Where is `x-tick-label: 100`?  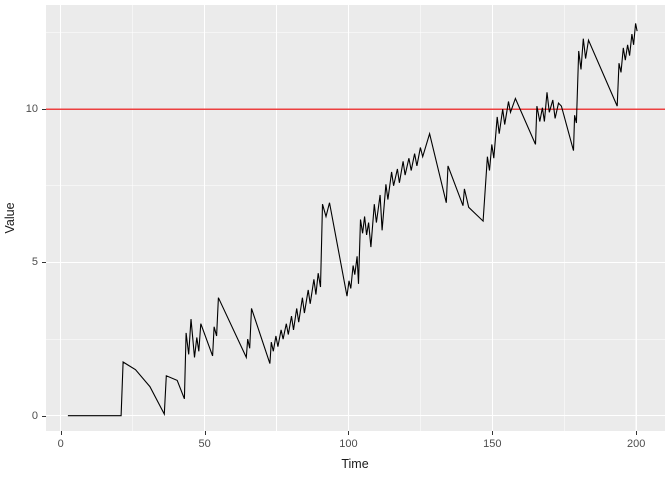
x-tick-label: 100 is located at coordinates (348, 444).